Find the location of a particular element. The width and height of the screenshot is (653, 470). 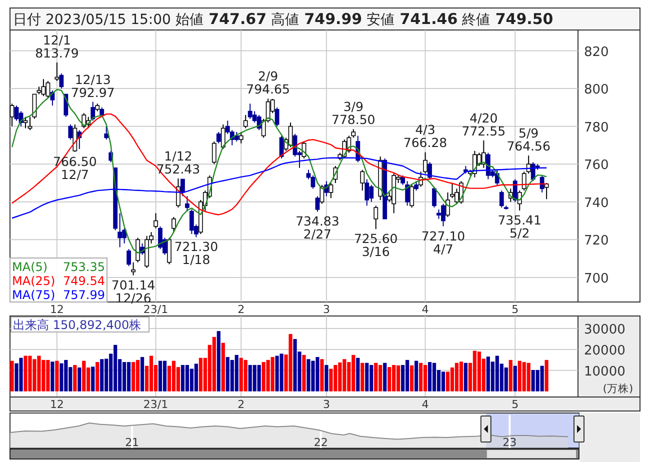

y-tick-label: 720 is located at coordinates (596, 241).